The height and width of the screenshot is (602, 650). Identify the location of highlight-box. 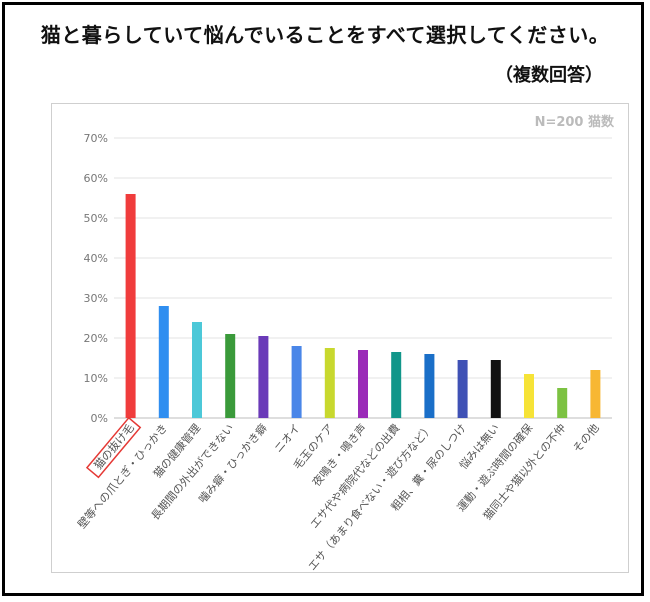
(113, 447).